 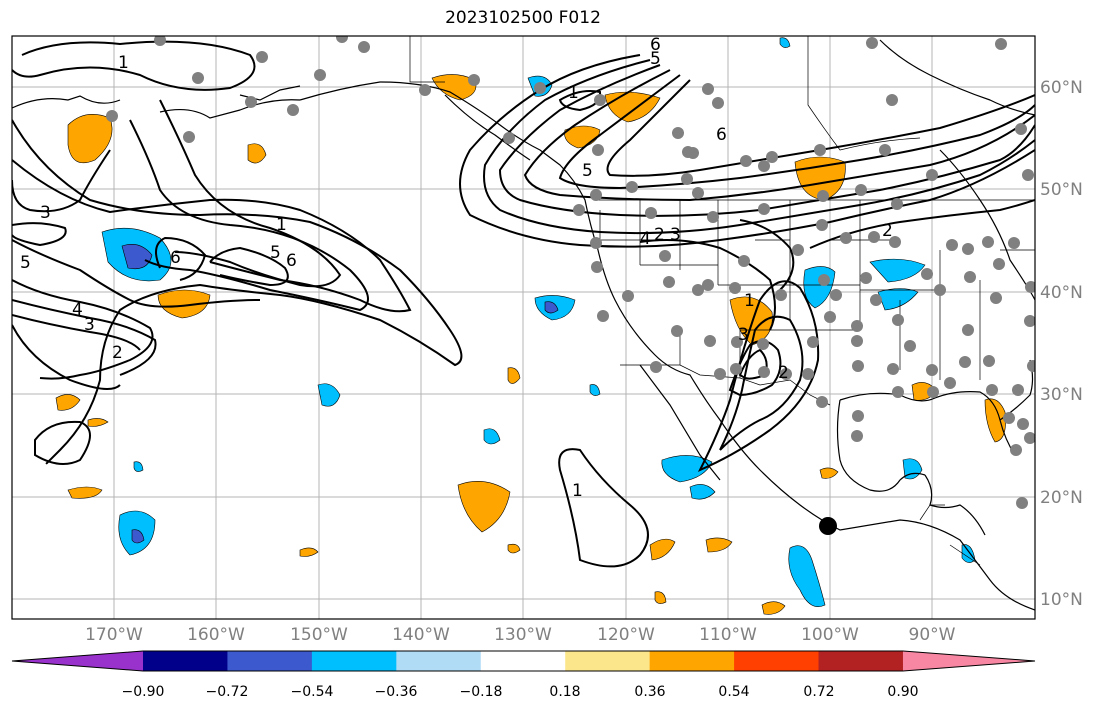 I want to click on lon-label-90w: 90°W, so click(x=932, y=635).